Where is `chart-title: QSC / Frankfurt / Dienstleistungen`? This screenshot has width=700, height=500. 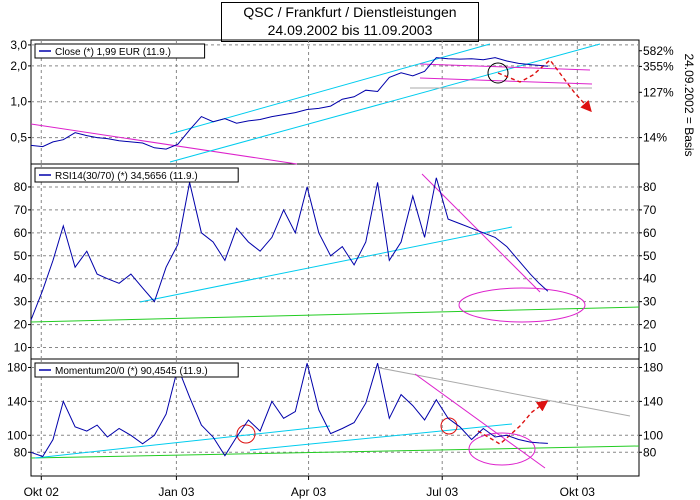 chart-title: QSC / Frankfurt / Dienstleistungen is located at coordinates (350, 12).